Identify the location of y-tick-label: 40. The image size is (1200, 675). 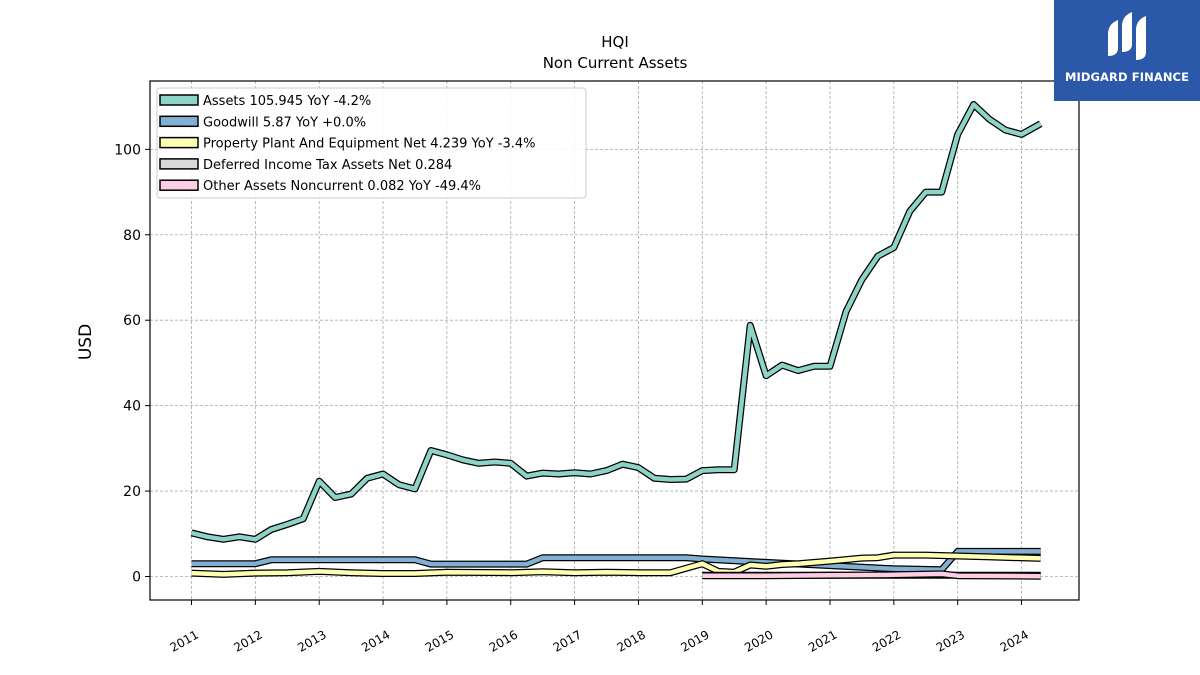
(132, 407).